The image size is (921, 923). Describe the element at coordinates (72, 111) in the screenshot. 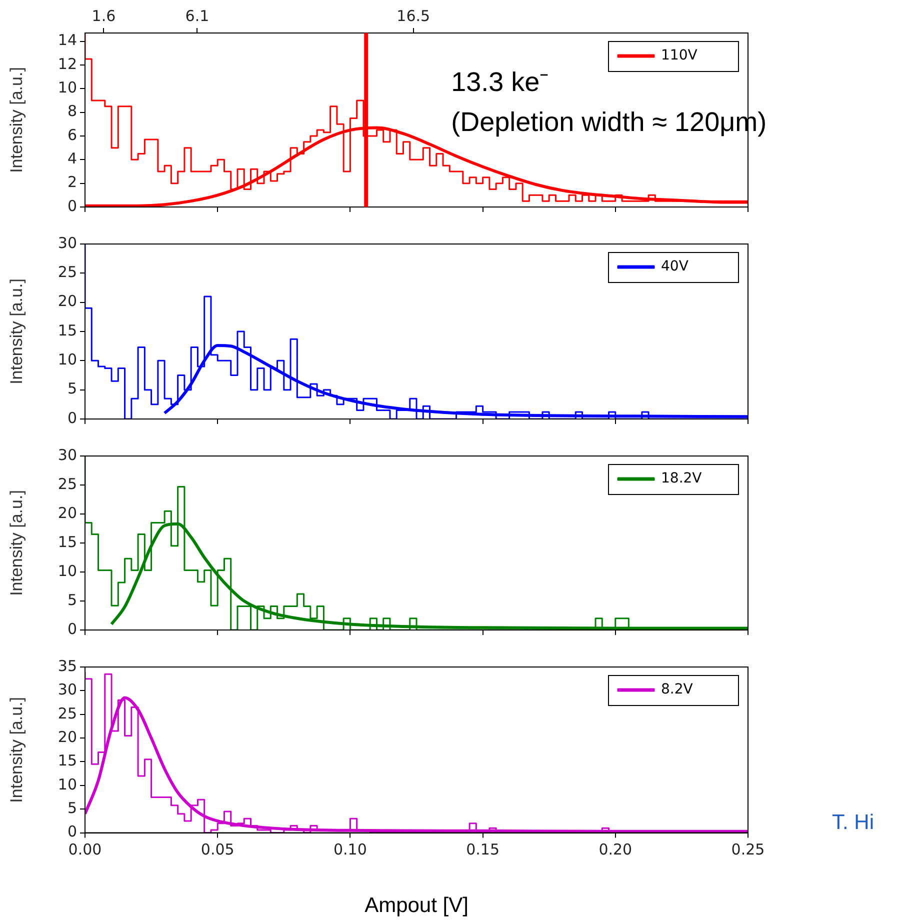

I see `y-tick-label: 8` at that location.